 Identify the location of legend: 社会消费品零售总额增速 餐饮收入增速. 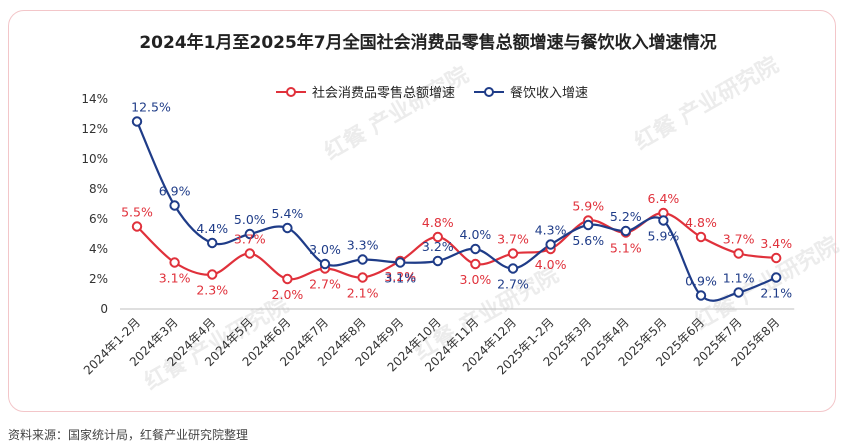
(432, 93).